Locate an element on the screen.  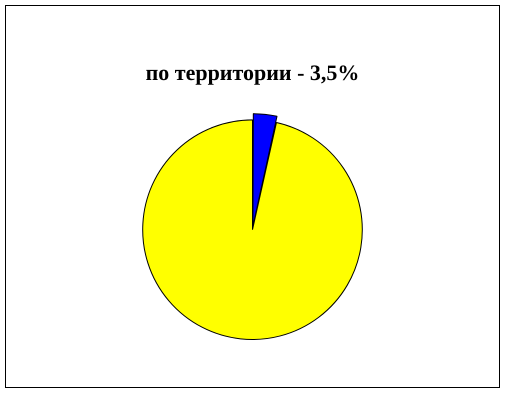
chart-title: по территории - 3,5% is located at coordinates (253, 72).